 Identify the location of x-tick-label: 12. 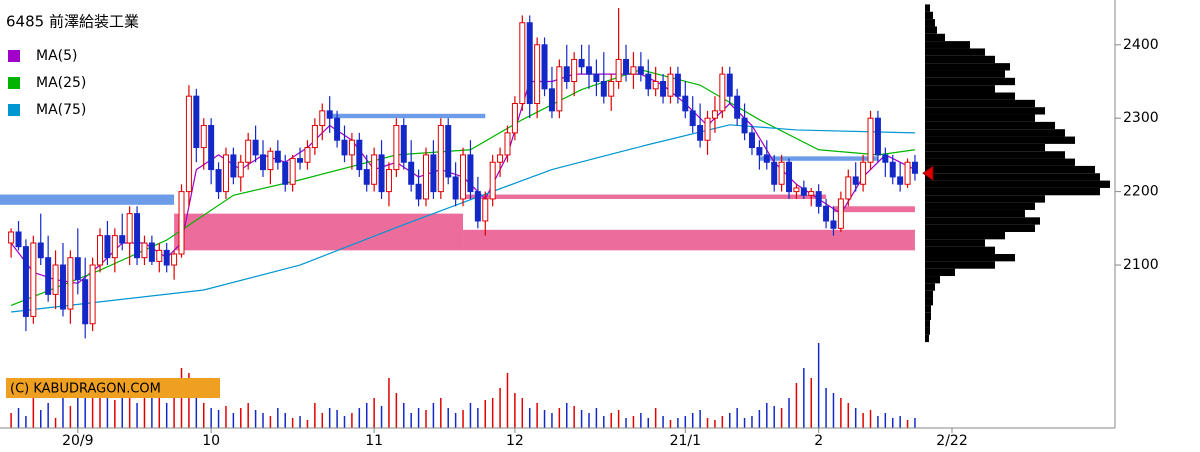
(515, 441).